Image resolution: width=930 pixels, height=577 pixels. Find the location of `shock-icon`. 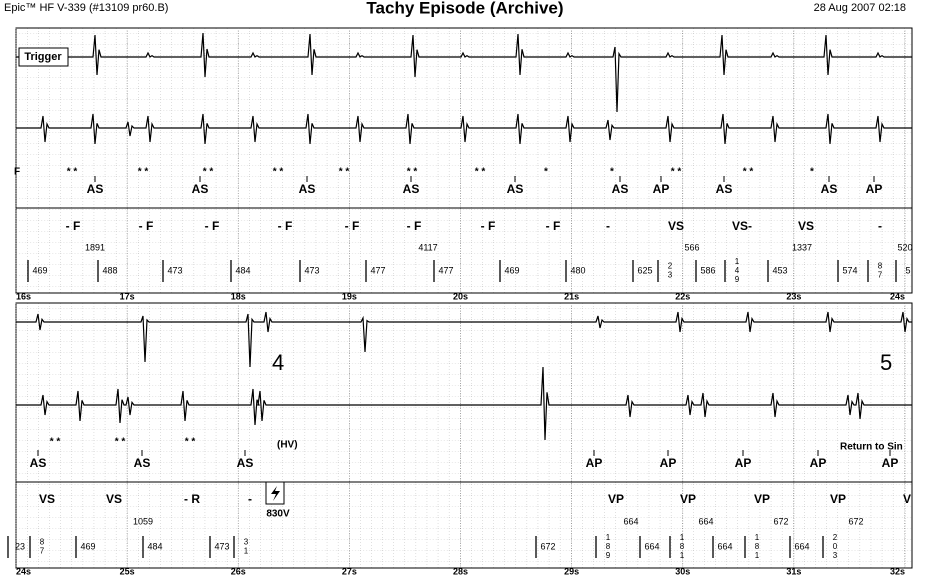

shock-icon is located at coordinates (275, 493).